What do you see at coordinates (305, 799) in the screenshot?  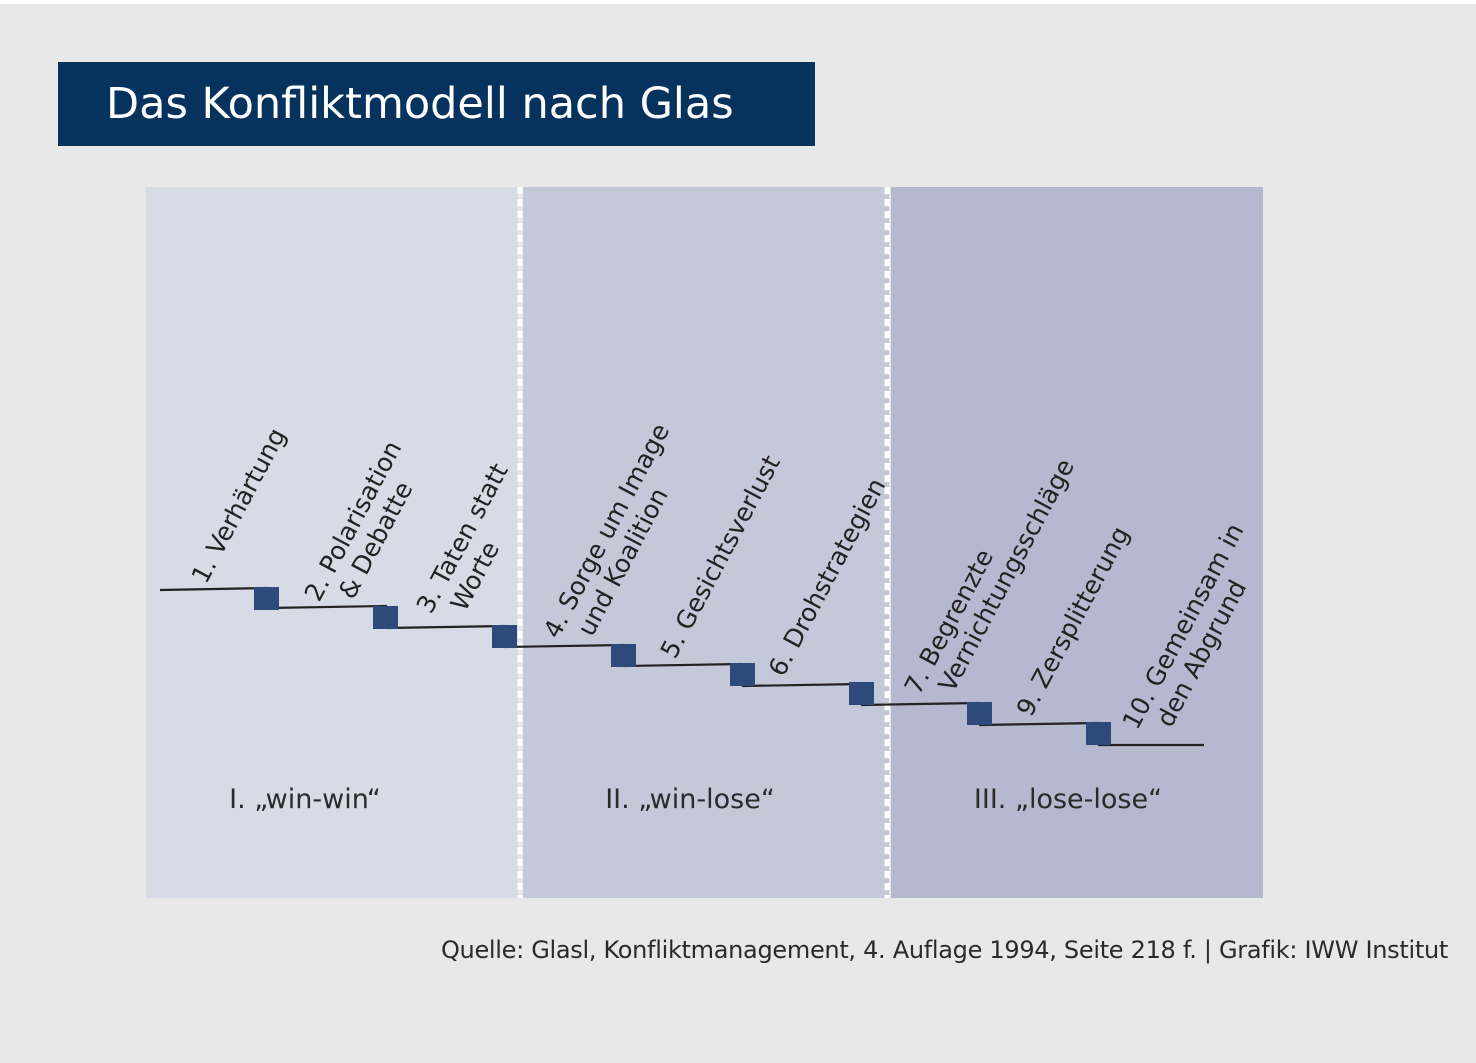 I see `phase-label-1: I. „win-win“` at bounding box center [305, 799].